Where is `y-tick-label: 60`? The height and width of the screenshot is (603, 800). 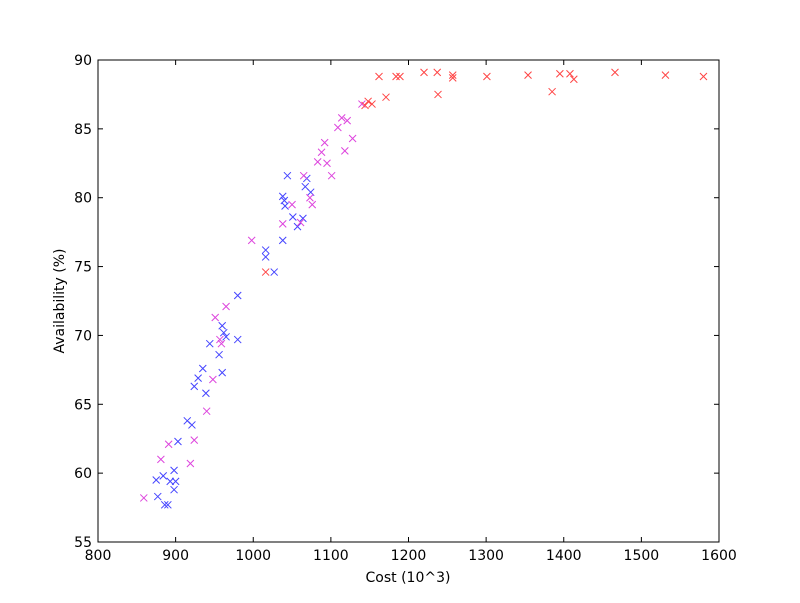
y-tick-label: 60 is located at coordinates (83, 474).